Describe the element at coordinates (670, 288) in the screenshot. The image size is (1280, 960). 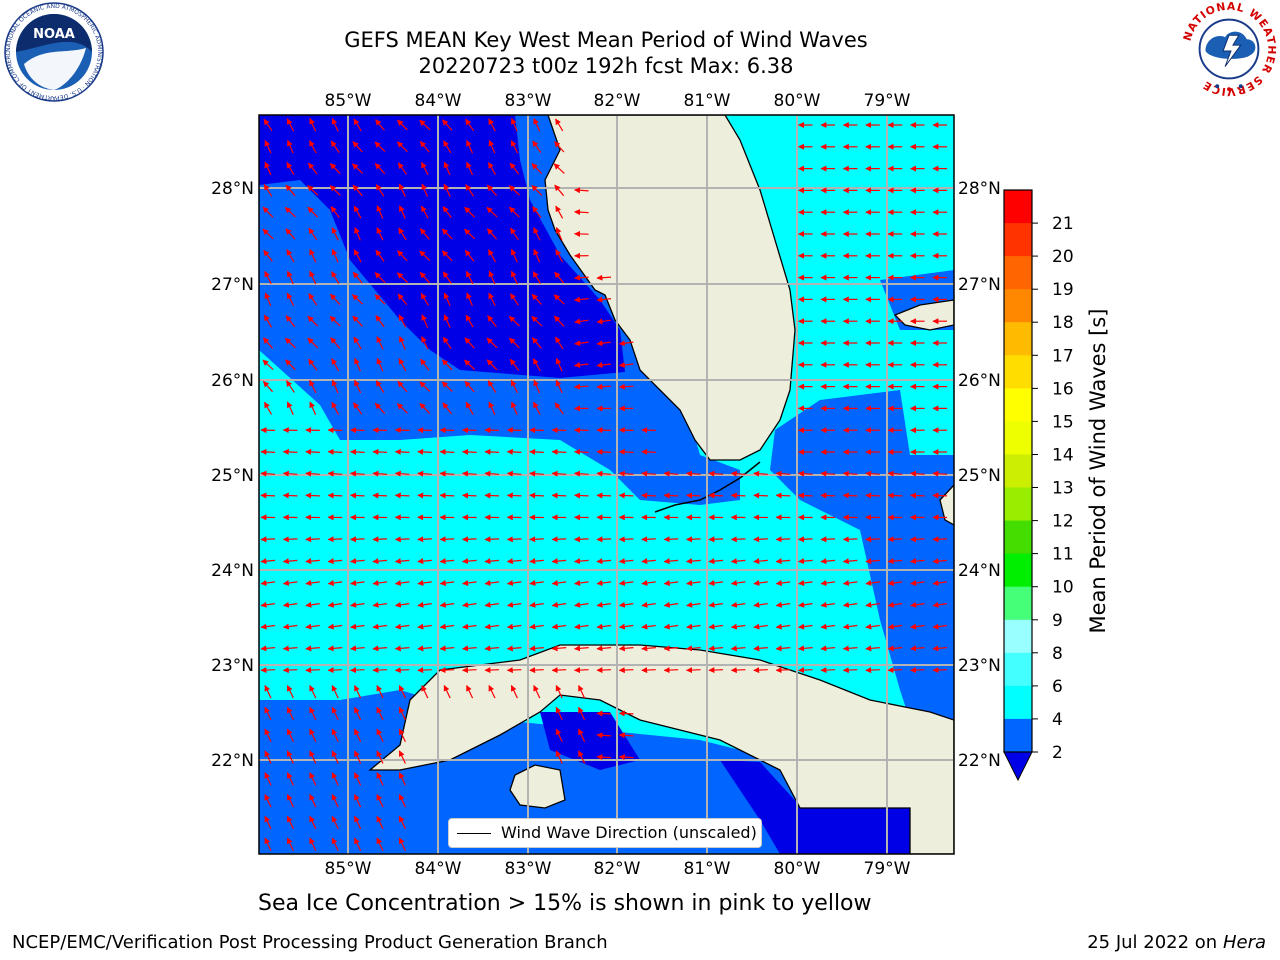
I see `florida-land` at that location.